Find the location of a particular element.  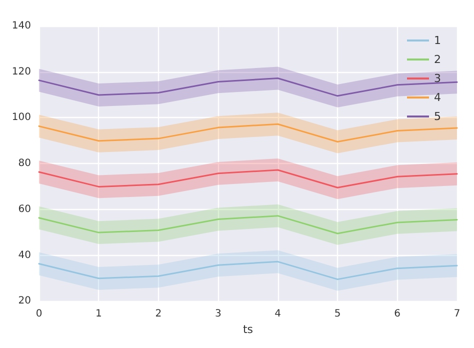

legend-label: 4 is located at coordinates (437, 97).